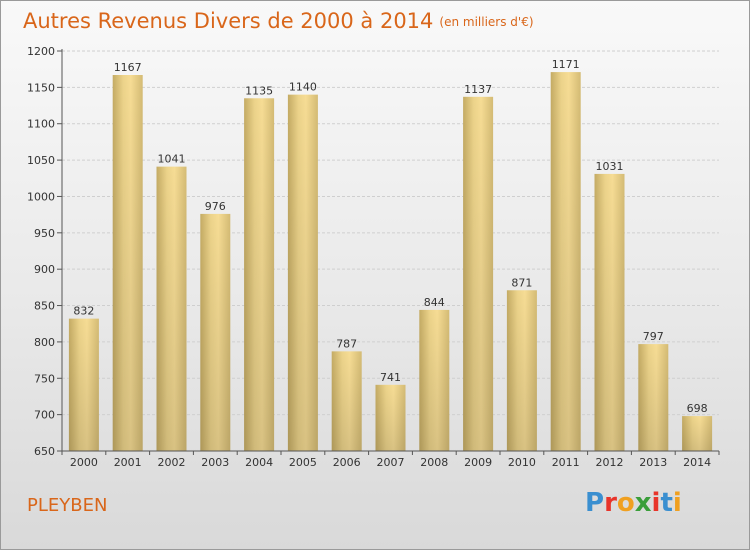 Image resolution: width=750 pixels, height=550 pixels. Describe the element at coordinates (215, 332) in the screenshot. I see `bar-shade-2003` at that location.